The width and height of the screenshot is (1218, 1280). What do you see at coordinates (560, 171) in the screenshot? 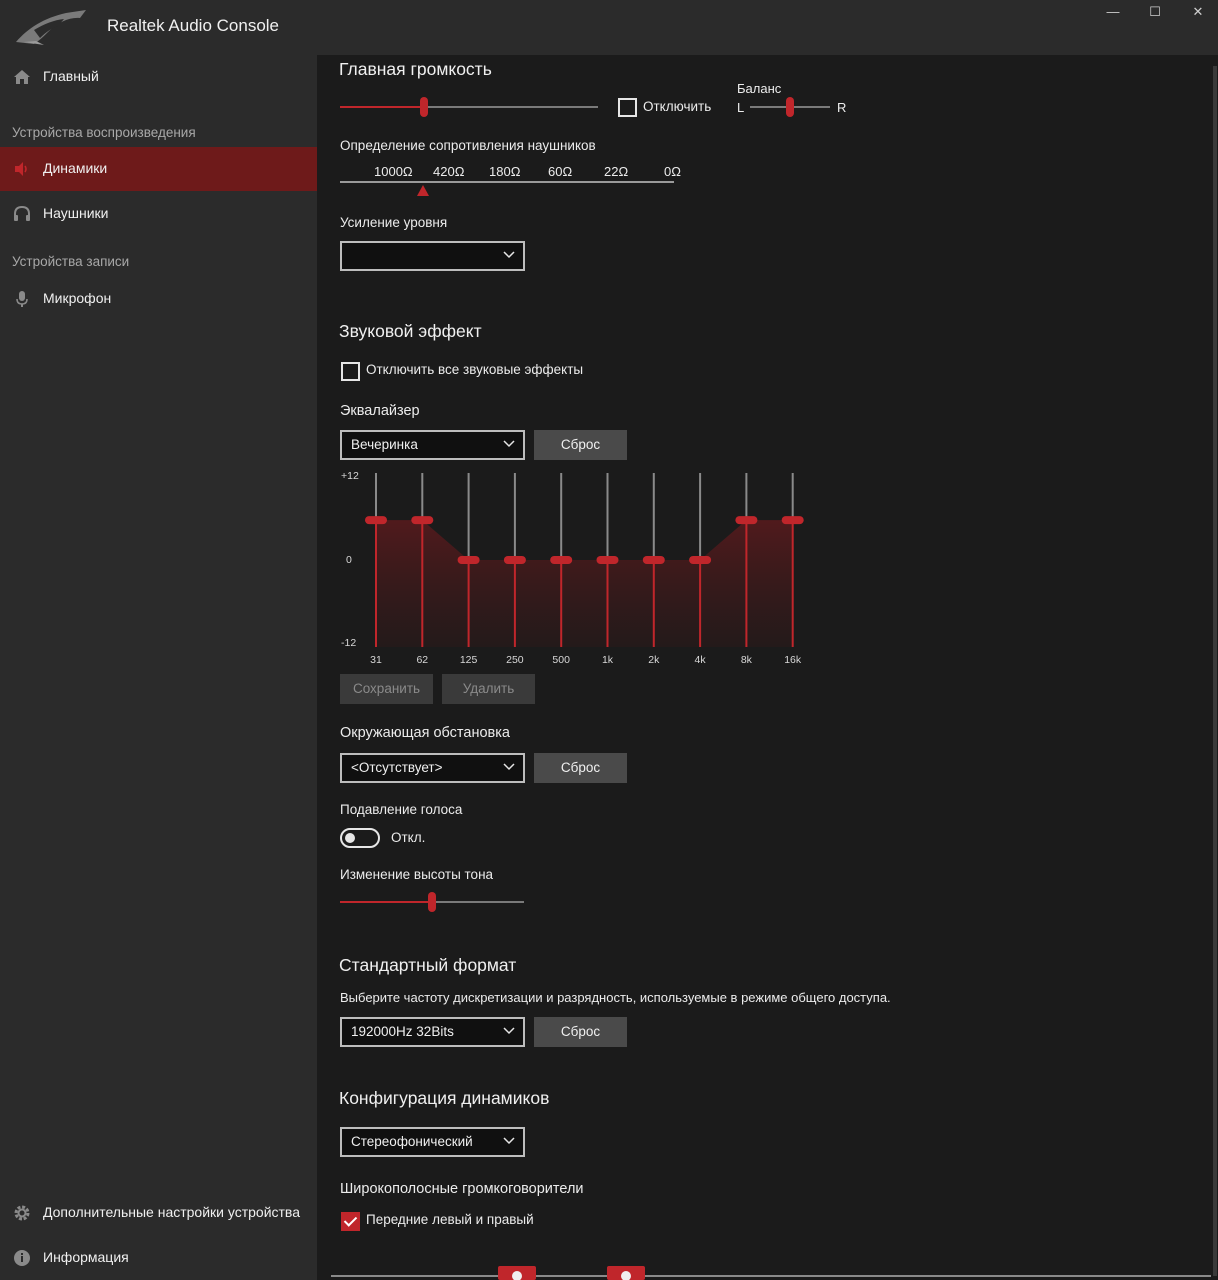
I see `impedance-option: 60Ω` at bounding box center [560, 171].